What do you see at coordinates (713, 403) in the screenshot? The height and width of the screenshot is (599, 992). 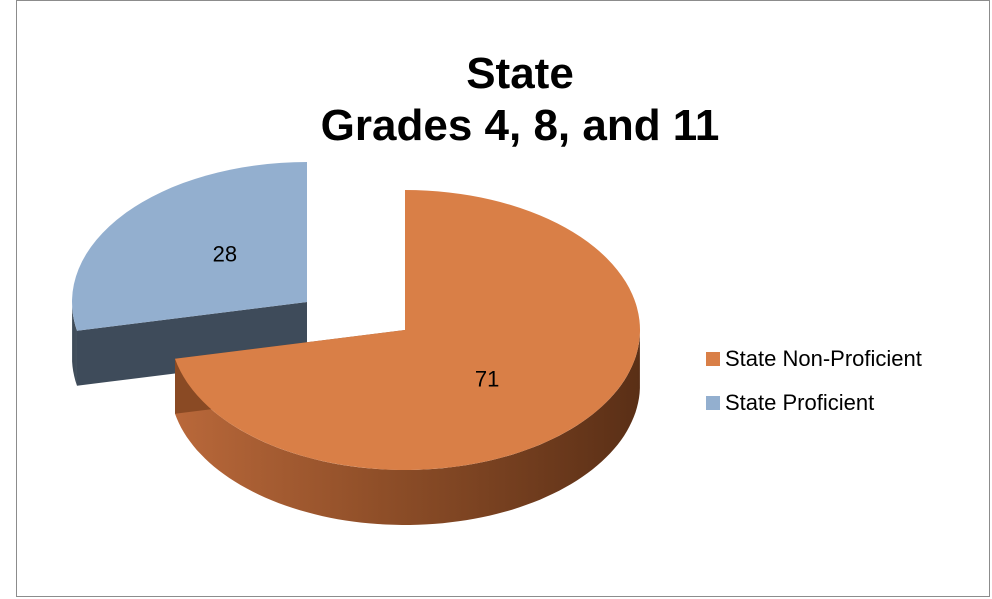 I see `legend-swatch-proficient` at bounding box center [713, 403].